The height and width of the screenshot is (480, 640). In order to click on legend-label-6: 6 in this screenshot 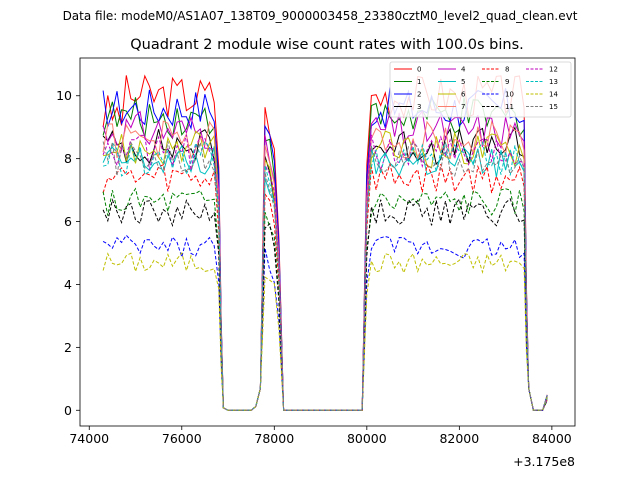, I will do `click(463, 95)`.